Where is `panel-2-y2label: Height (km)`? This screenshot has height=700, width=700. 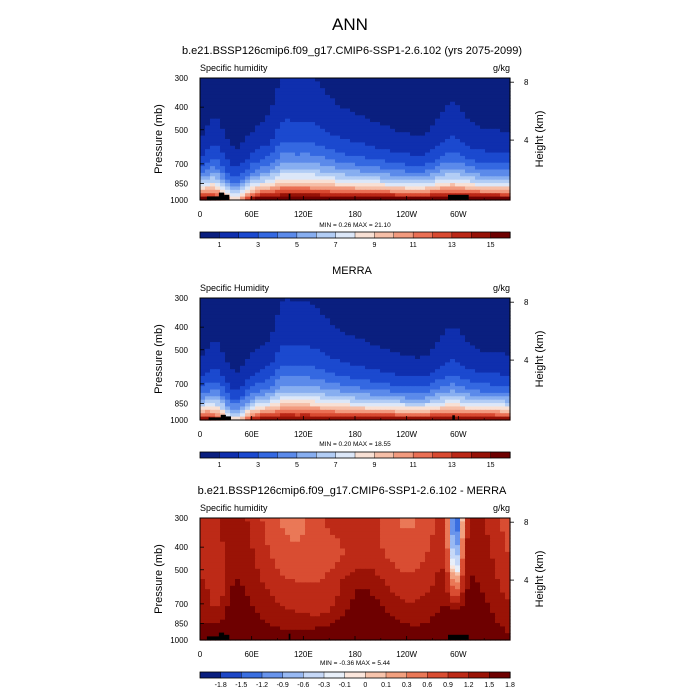
panel-2-y2label: Height (km) is located at coordinates (540, 359).